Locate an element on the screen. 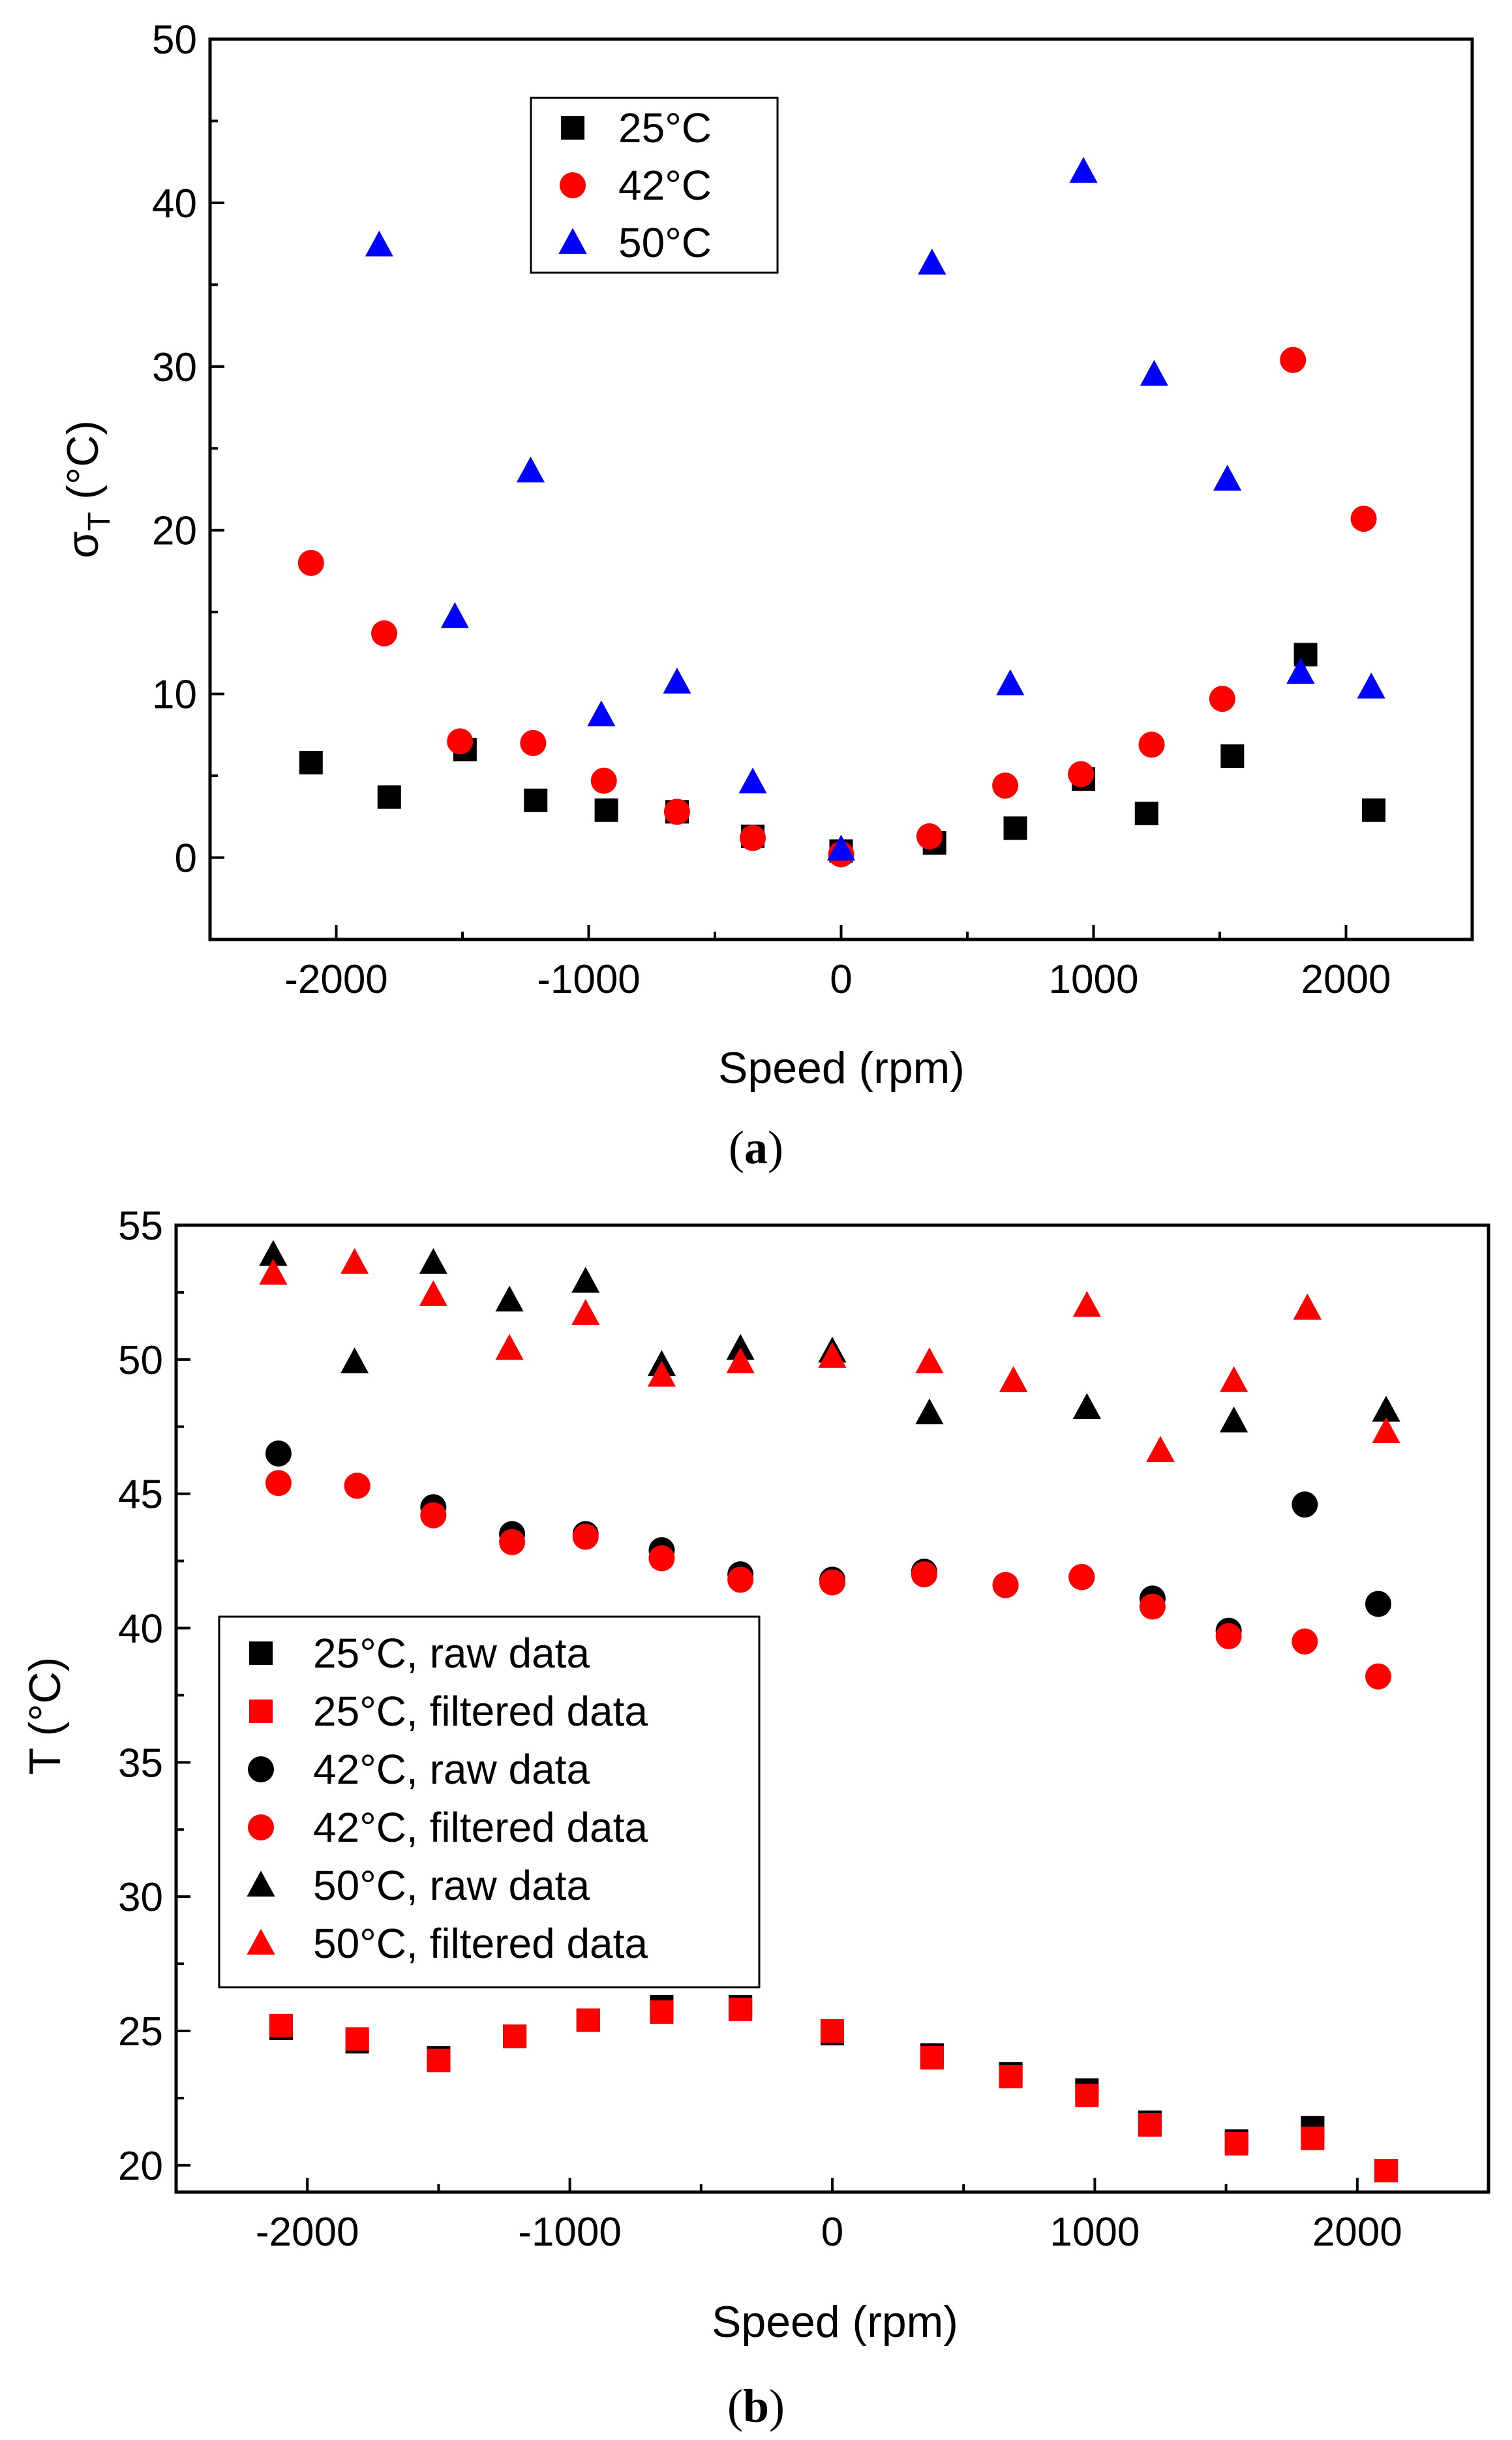  legend-label: 25°C, filtered data is located at coordinates (480, 1712).